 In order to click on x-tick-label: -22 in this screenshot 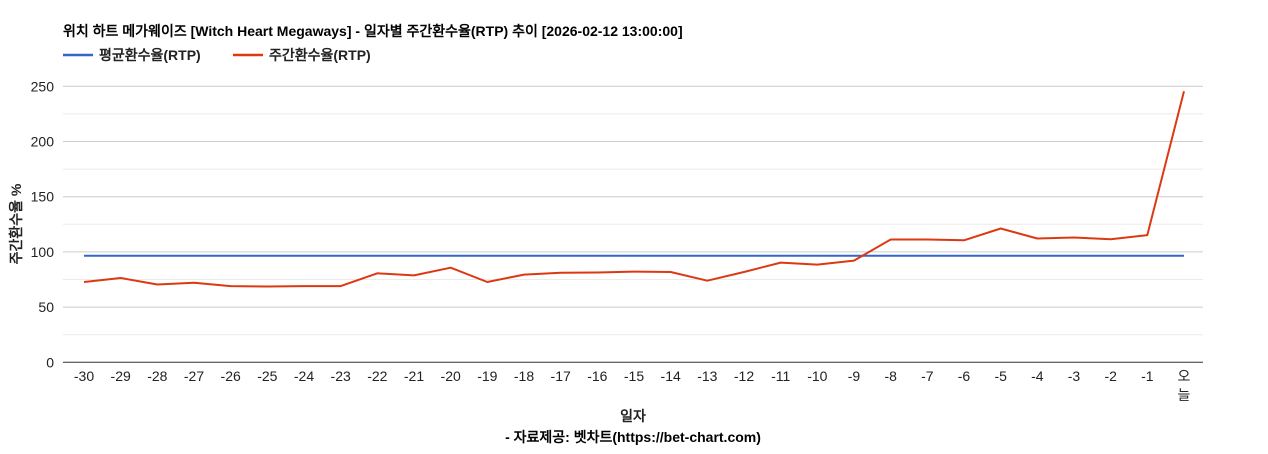, I will do `click(377, 376)`.